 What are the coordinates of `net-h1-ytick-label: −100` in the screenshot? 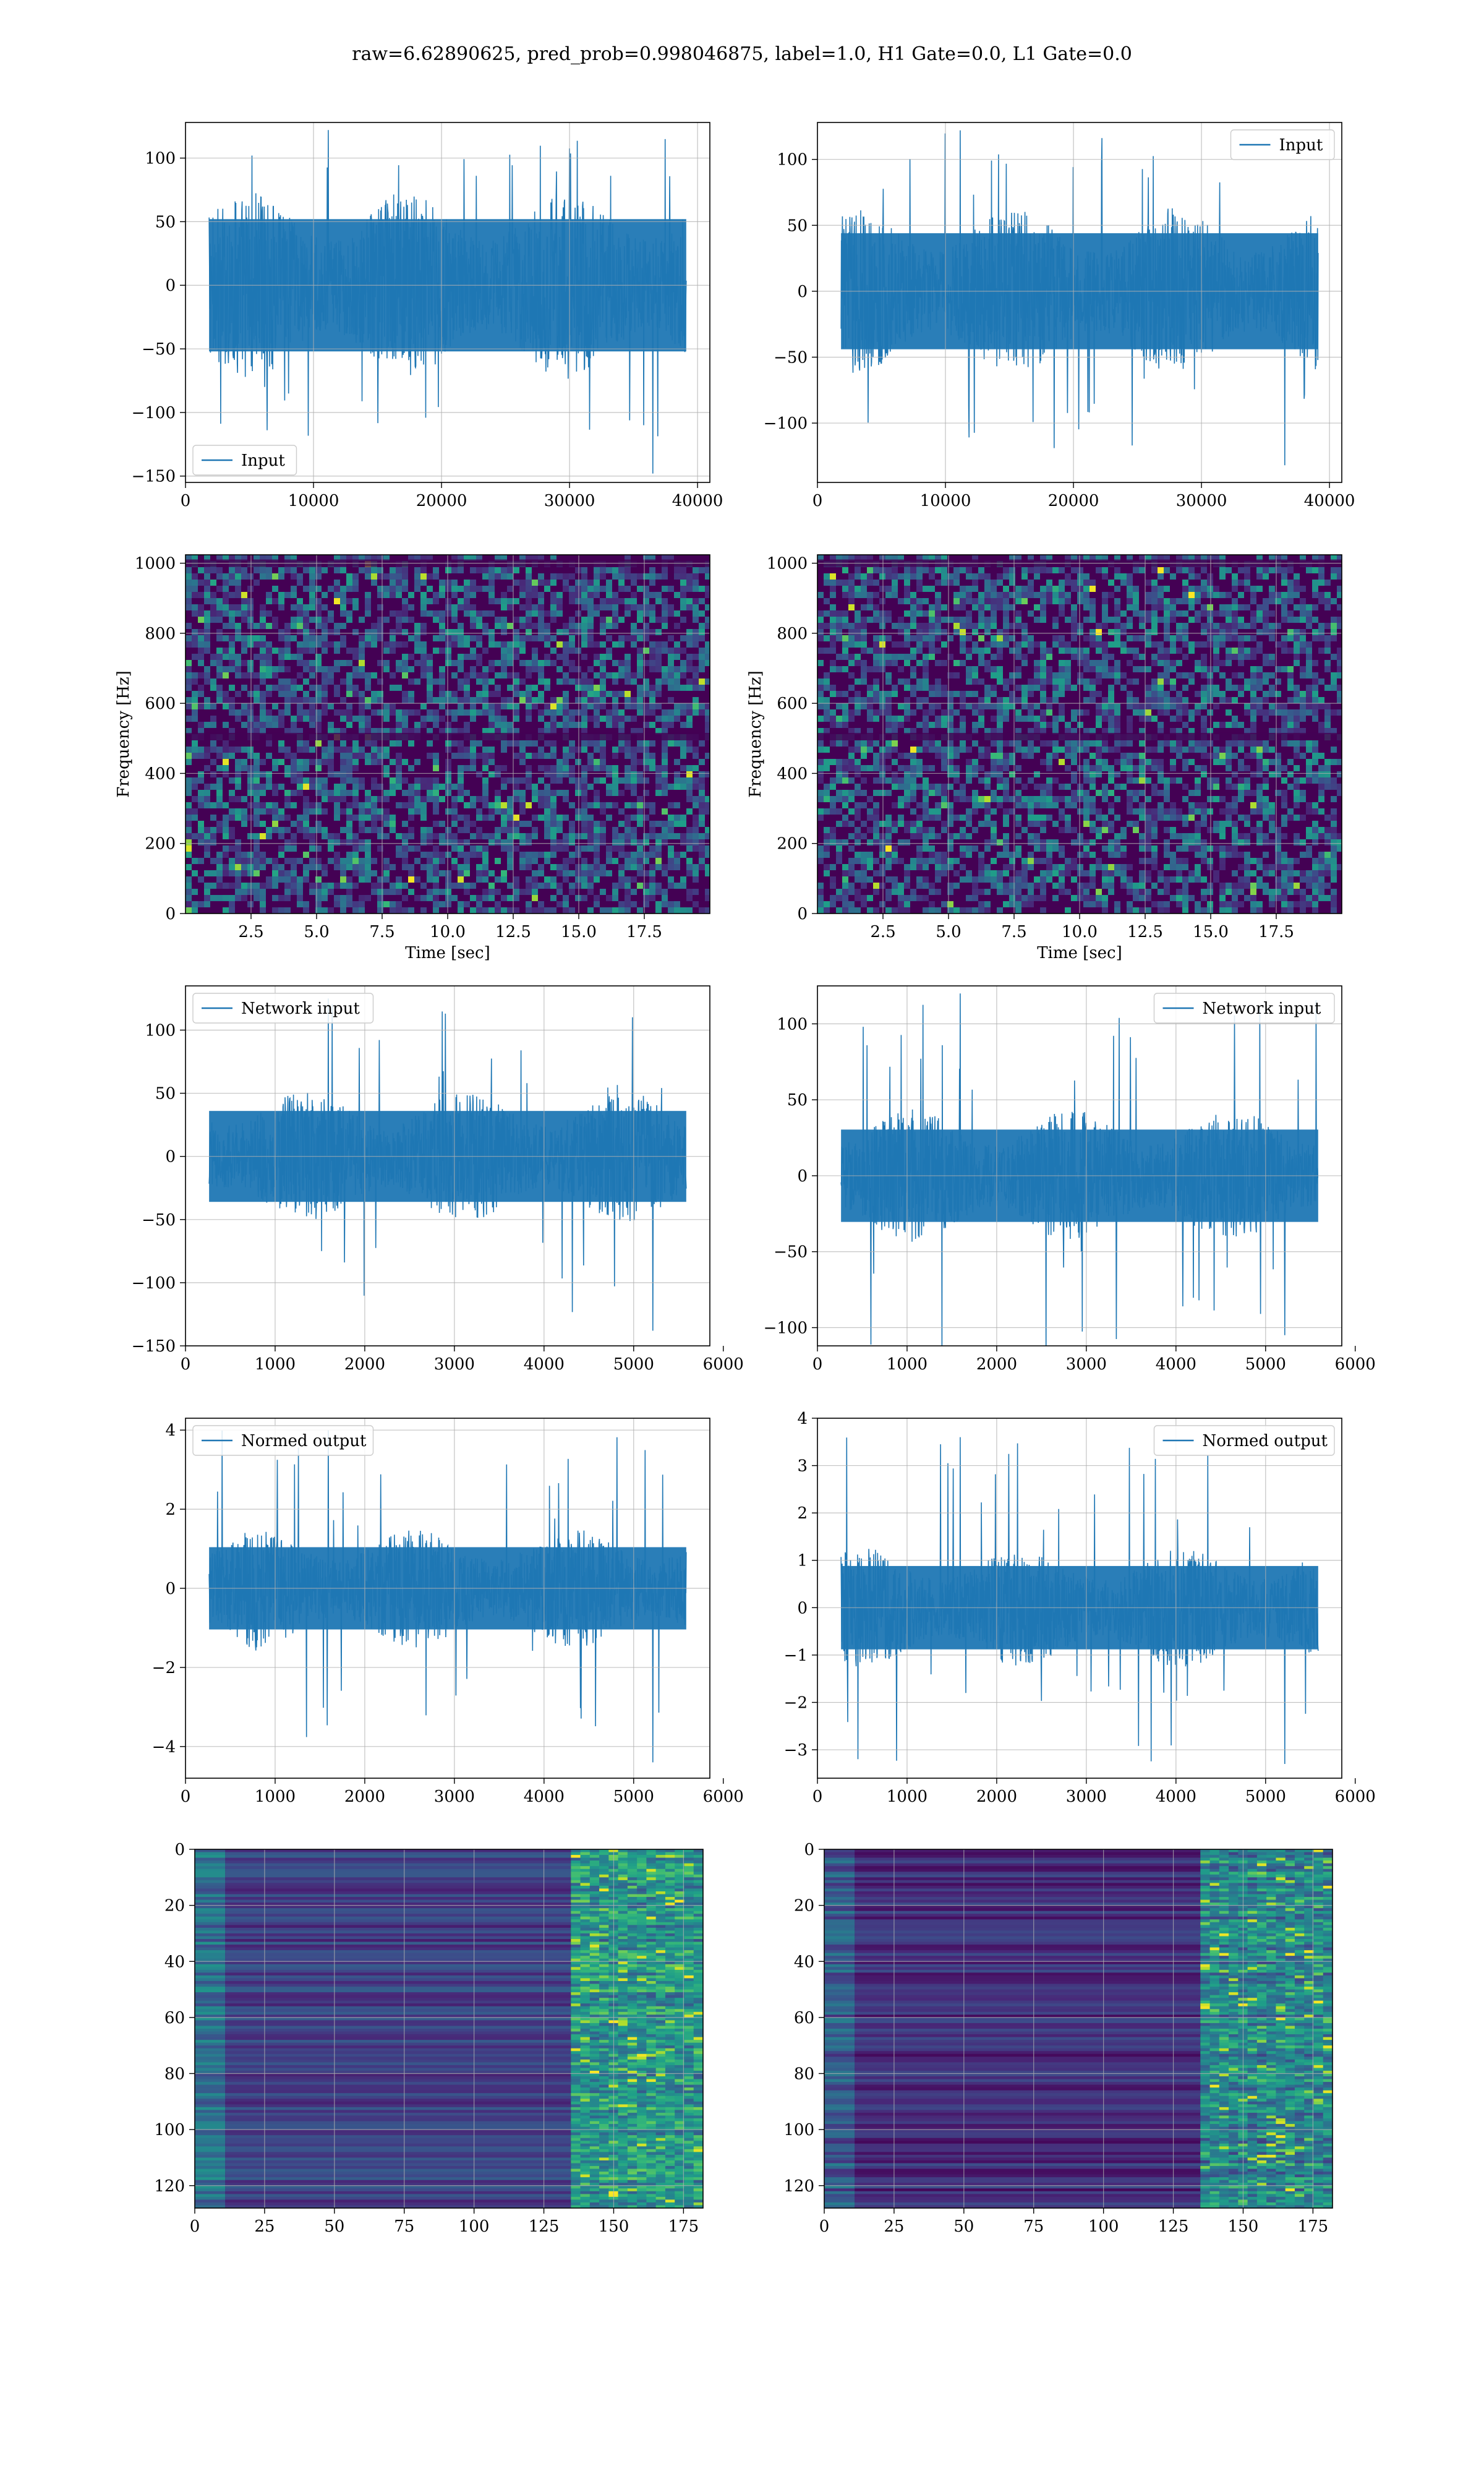 It's located at (154, 1283).